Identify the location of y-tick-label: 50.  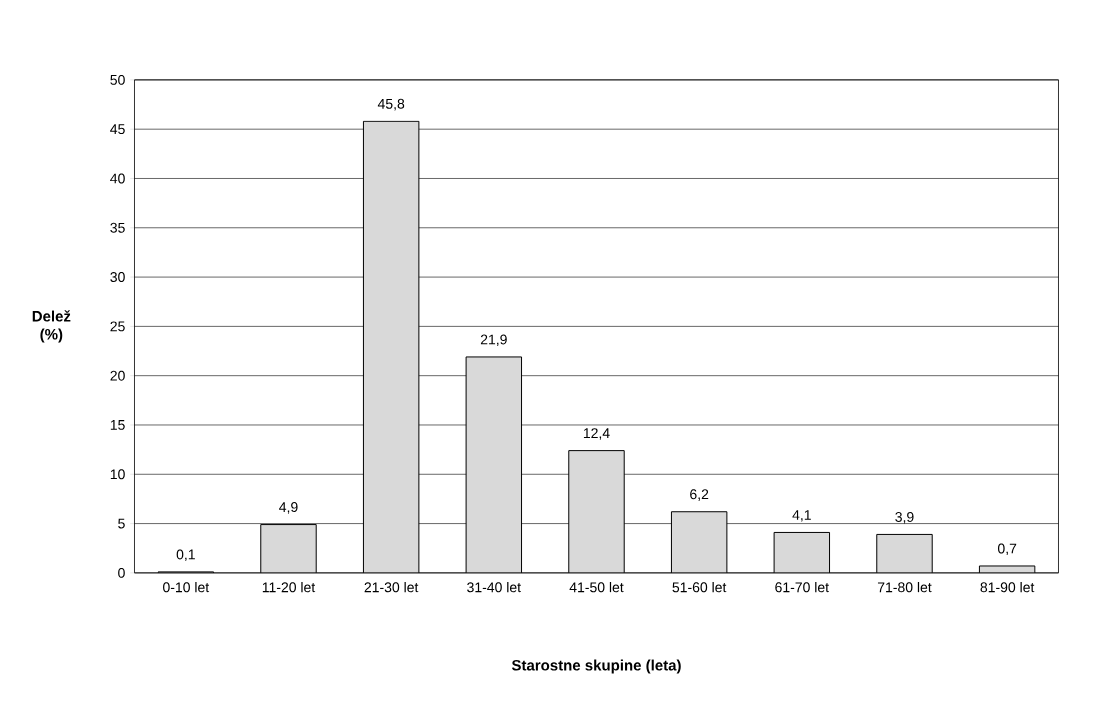
(117, 79).